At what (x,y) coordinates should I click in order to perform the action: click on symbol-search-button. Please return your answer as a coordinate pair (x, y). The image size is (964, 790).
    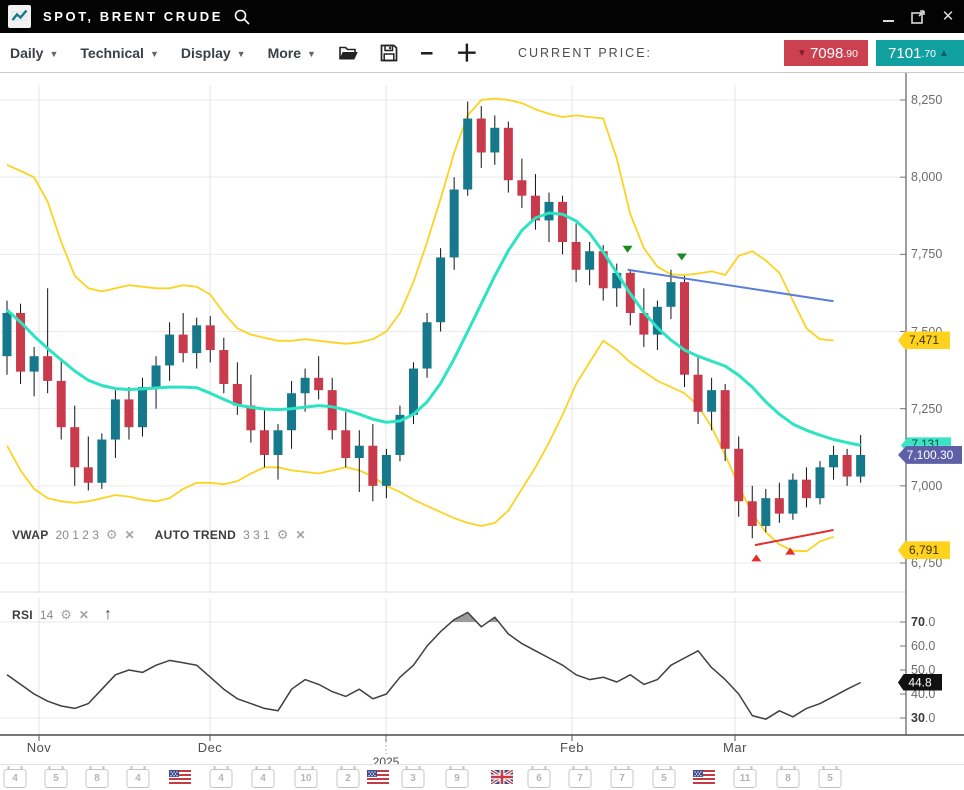
    Looking at the image, I should click on (242, 17).